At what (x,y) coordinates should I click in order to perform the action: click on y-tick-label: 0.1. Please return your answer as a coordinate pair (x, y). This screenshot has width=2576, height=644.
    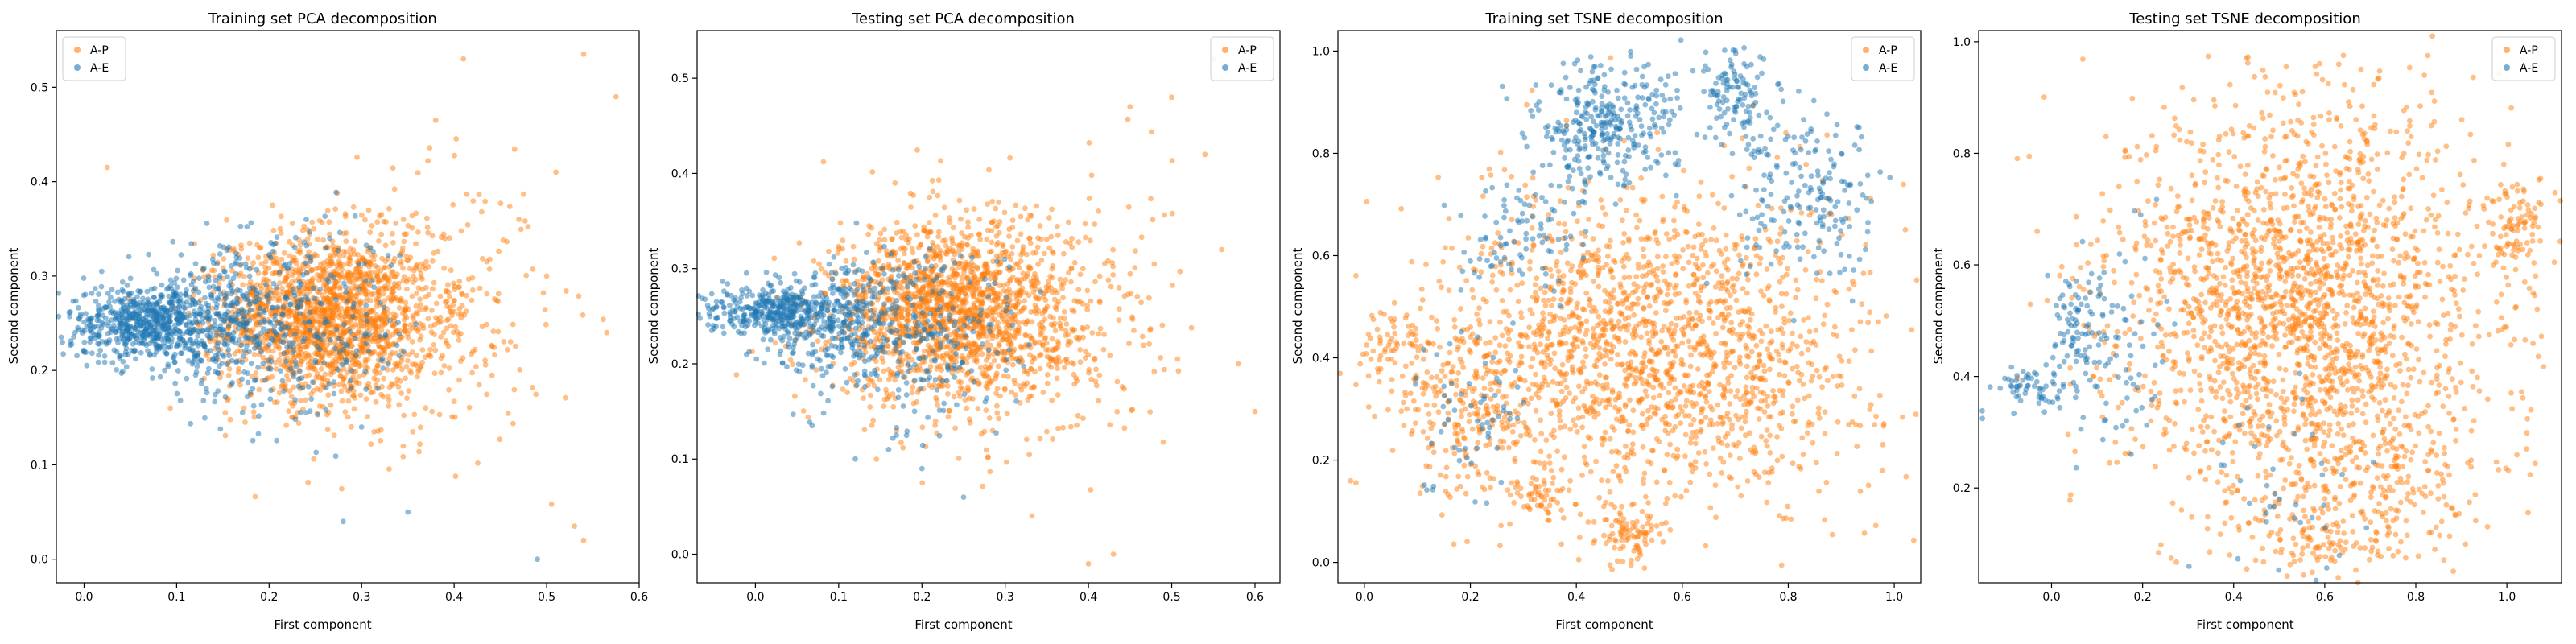
    Looking at the image, I should click on (39, 465).